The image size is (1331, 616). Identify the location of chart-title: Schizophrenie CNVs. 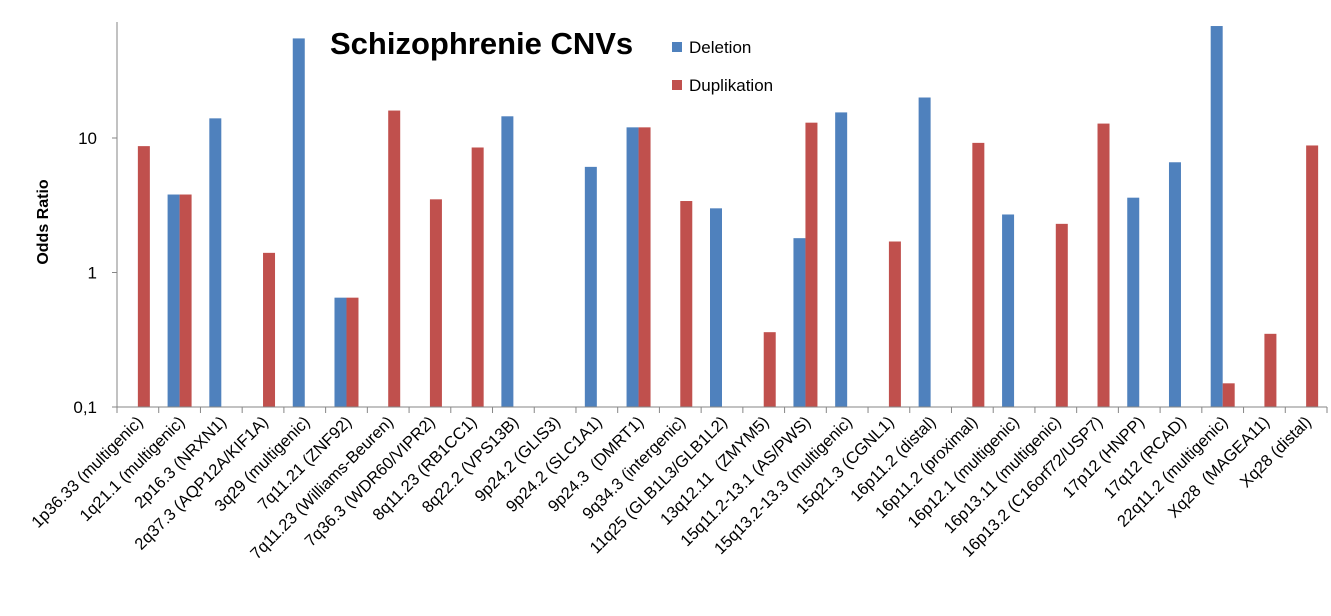
(481, 43).